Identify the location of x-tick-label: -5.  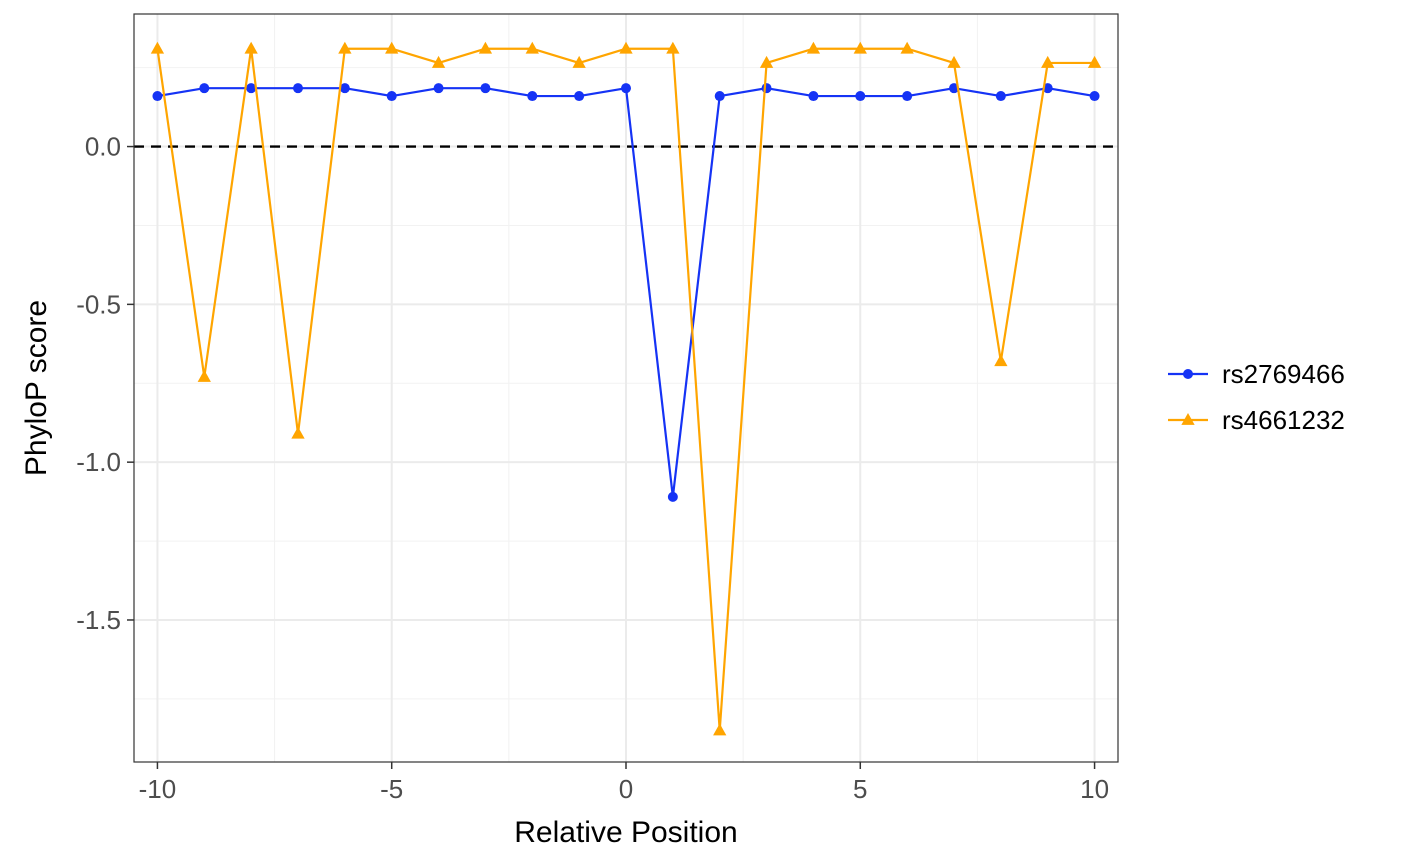
(391, 789).